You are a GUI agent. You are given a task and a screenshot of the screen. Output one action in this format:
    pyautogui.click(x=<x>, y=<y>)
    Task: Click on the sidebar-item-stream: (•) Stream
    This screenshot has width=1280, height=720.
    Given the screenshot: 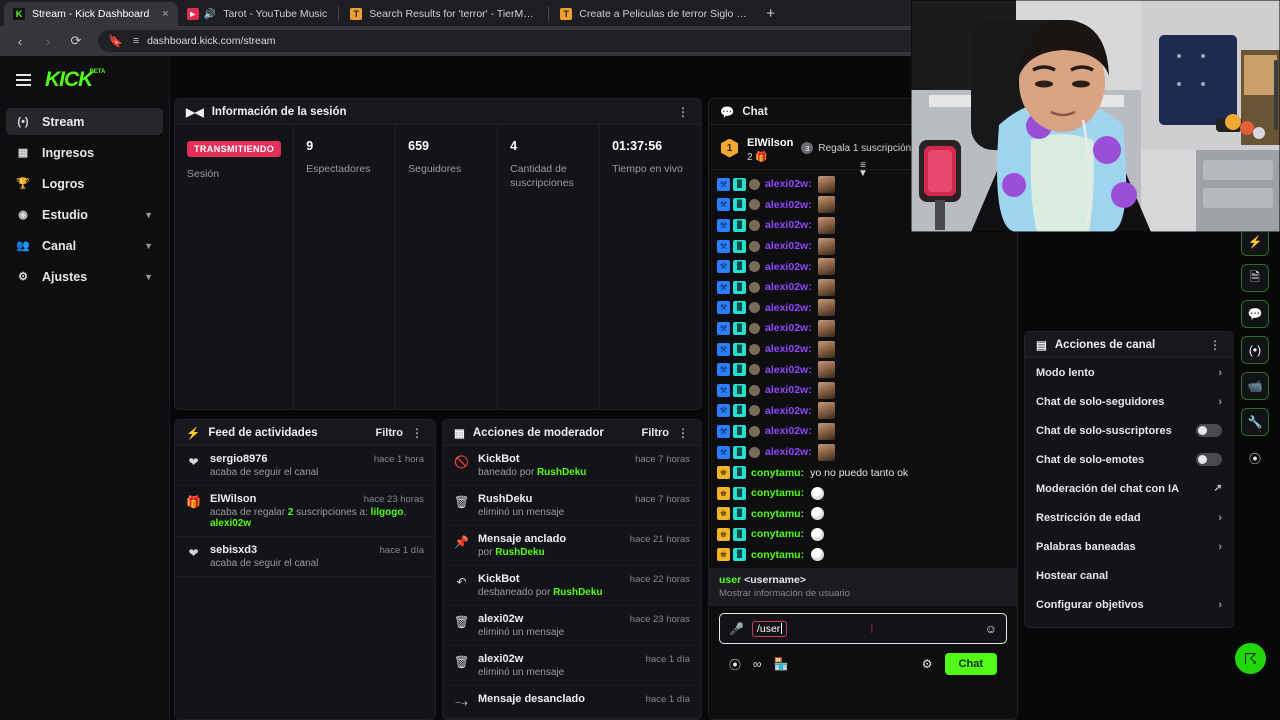 What is the action you would take?
    pyautogui.click(x=84, y=121)
    